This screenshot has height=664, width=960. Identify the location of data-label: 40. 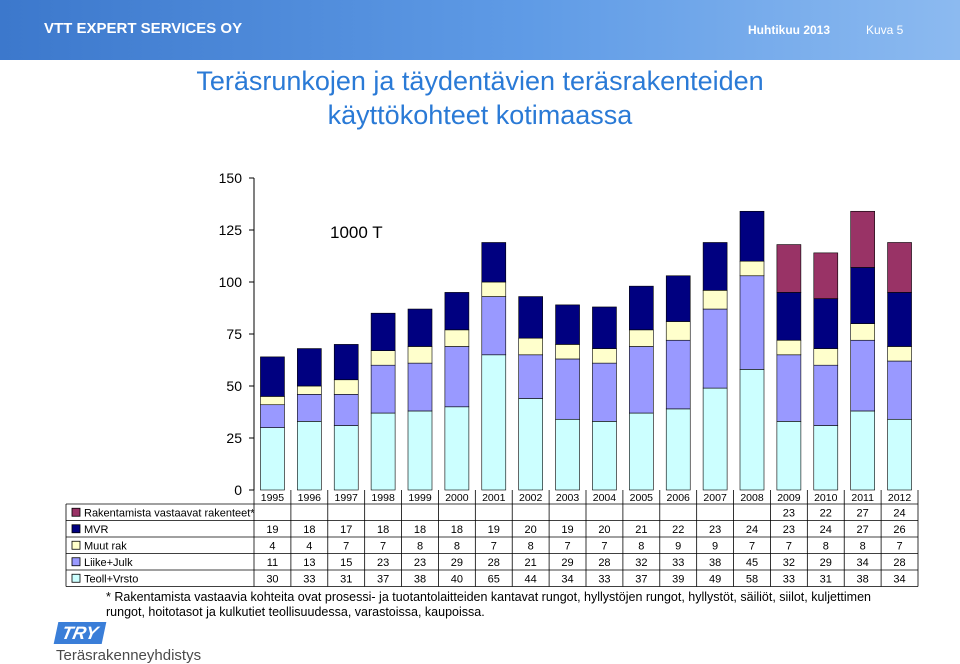
(457, 579).